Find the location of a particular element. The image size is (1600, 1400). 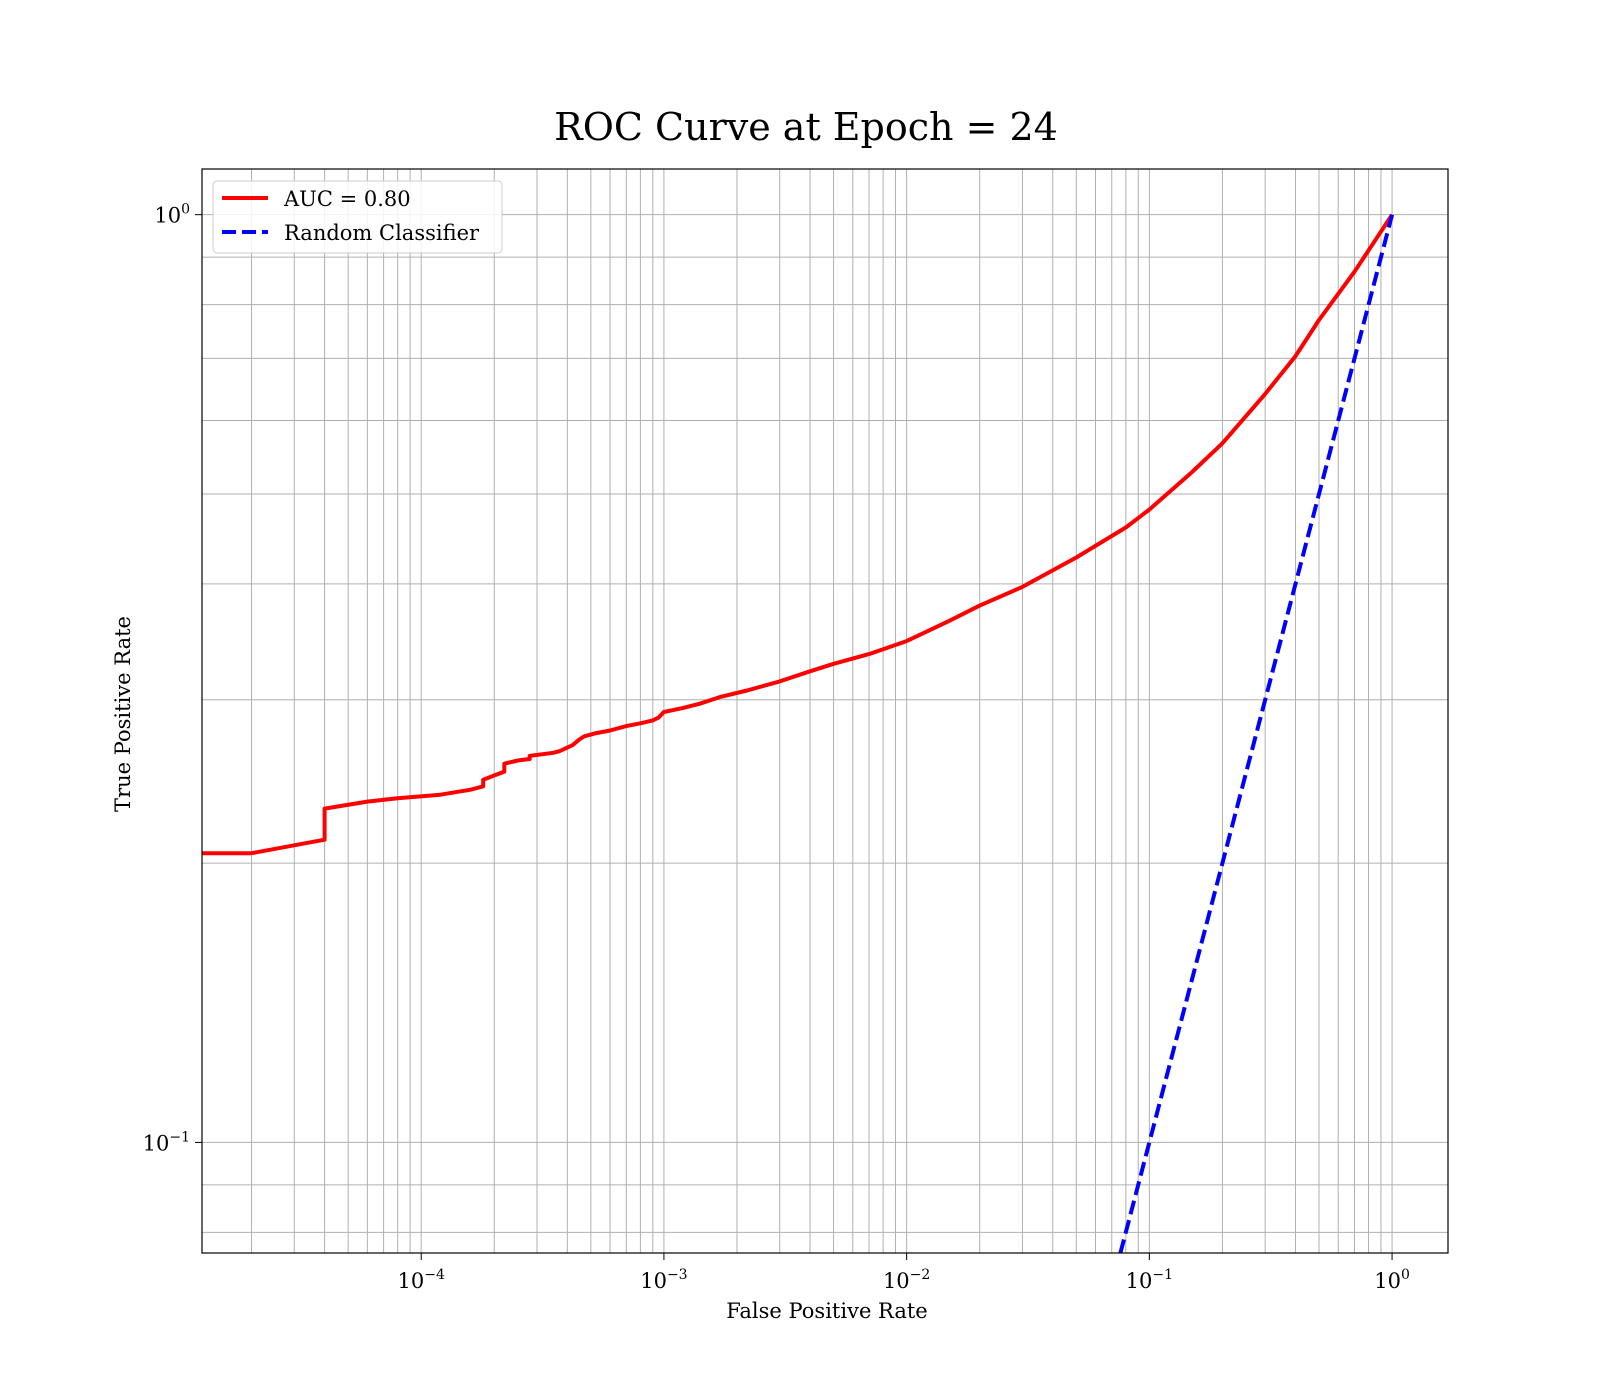

legend-box is located at coordinates (357, 217).